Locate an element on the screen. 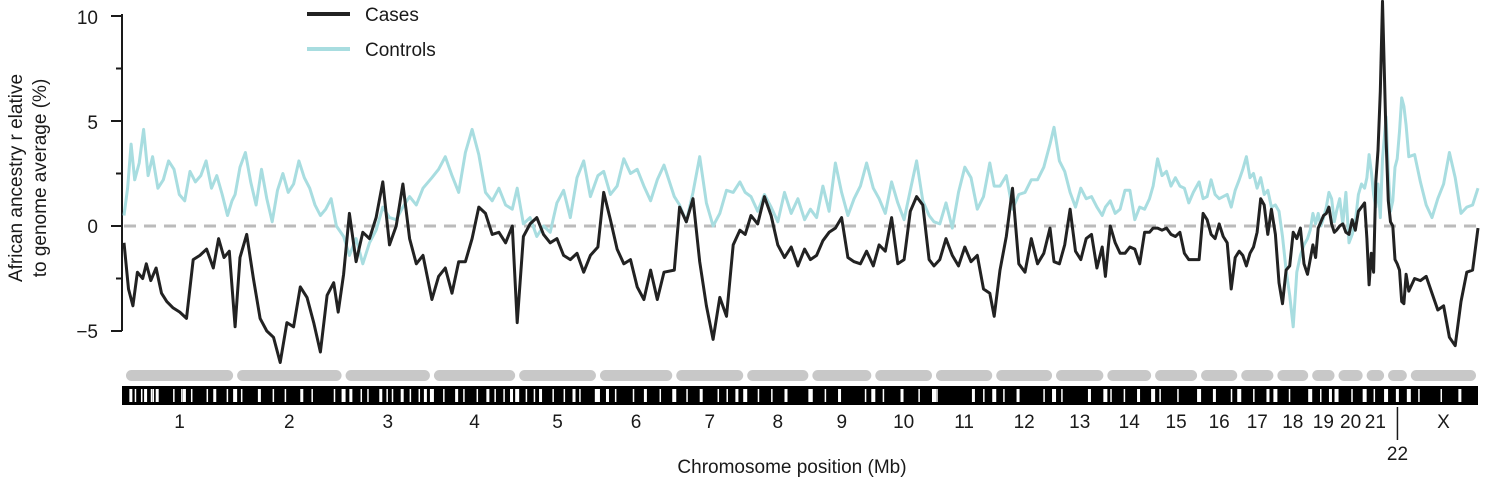 Image resolution: width=1485 pixels, height=486 pixels. chromosome-label-17: 17 is located at coordinates (1257, 422).